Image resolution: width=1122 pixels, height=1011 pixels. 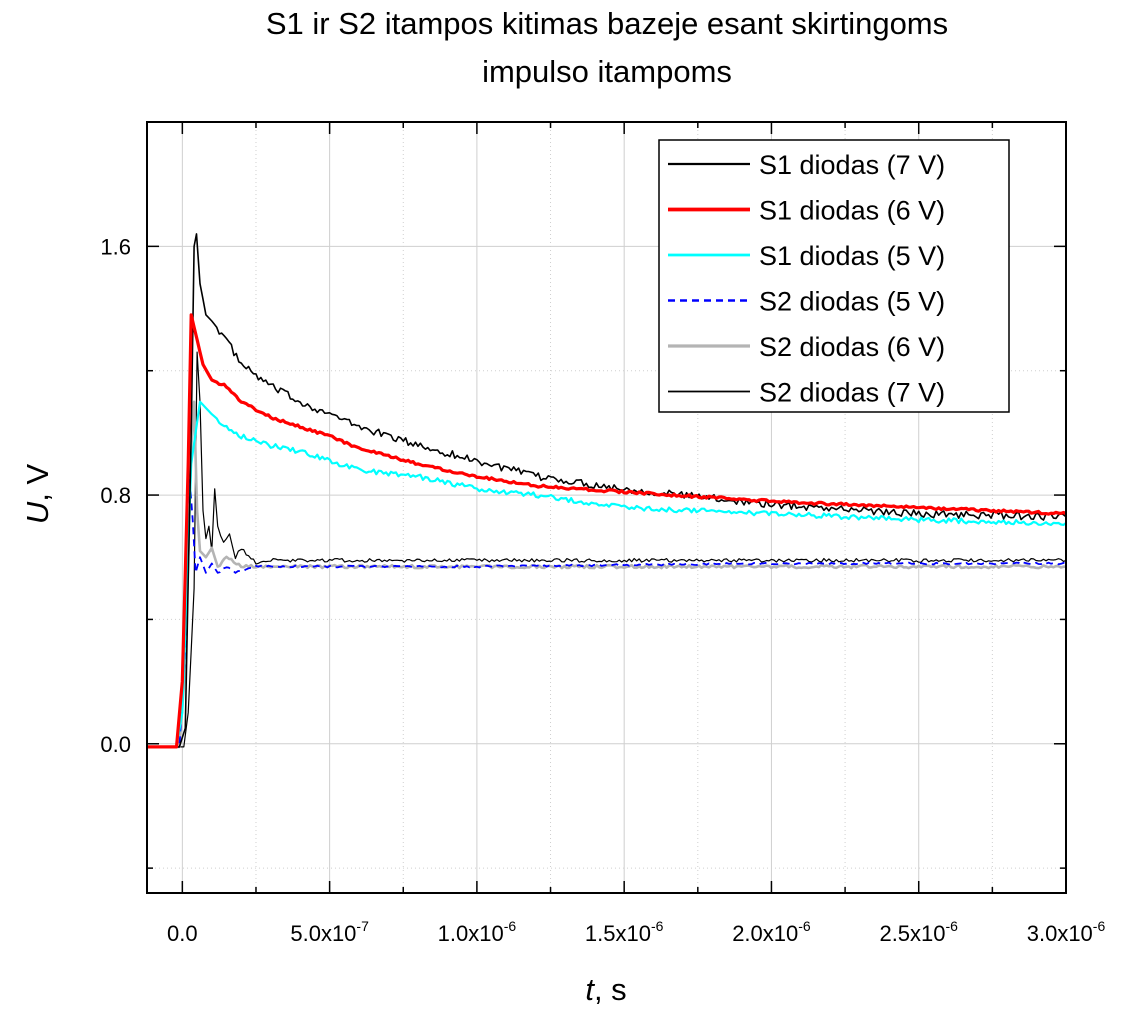 What do you see at coordinates (329, 932) in the screenshot?
I see `x-tick-label: 5.0x10⁻⁷` at bounding box center [329, 932].